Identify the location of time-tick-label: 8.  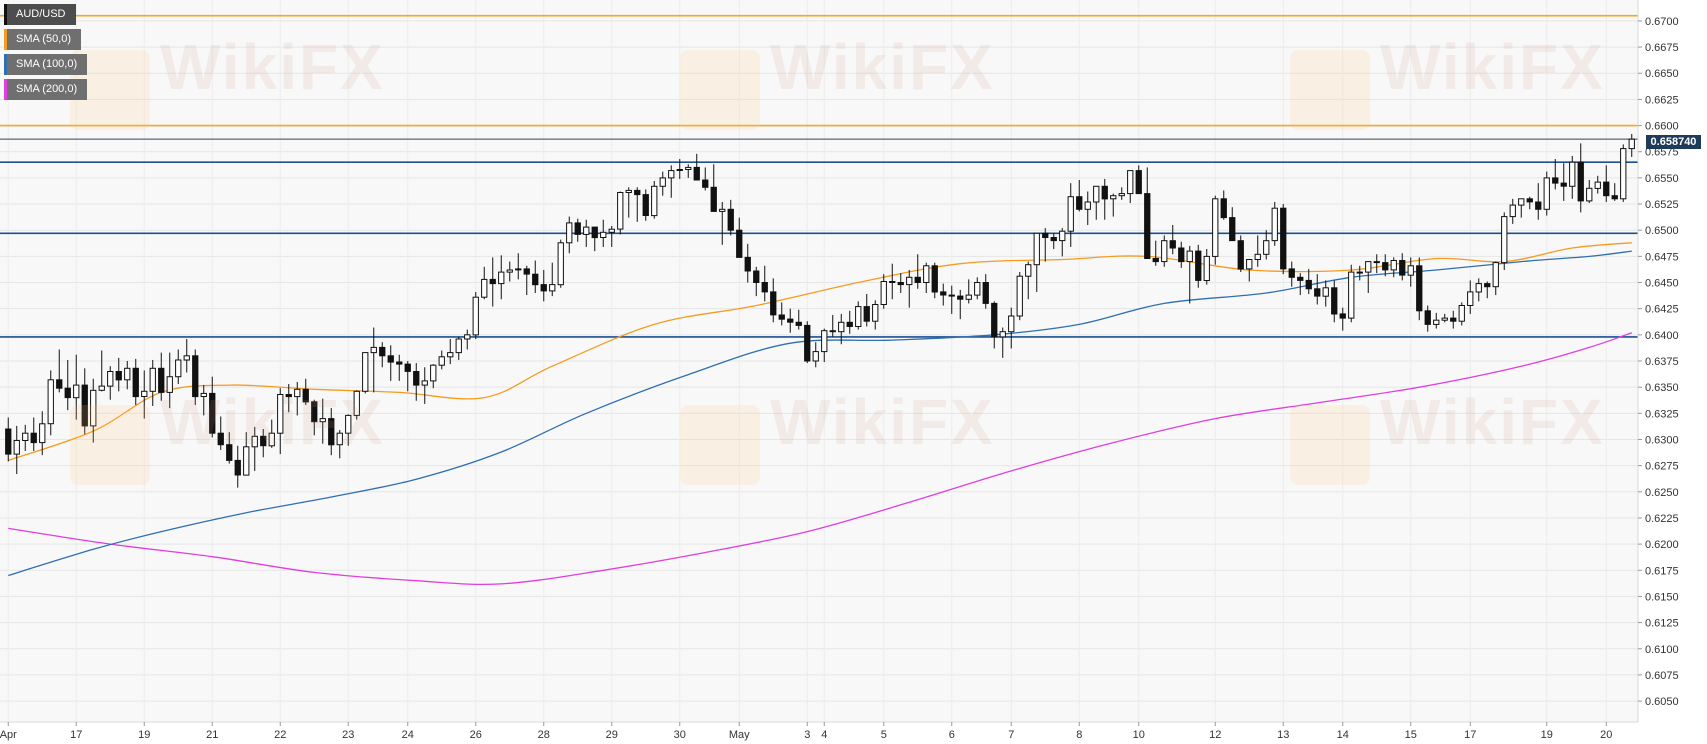
(1079, 735).